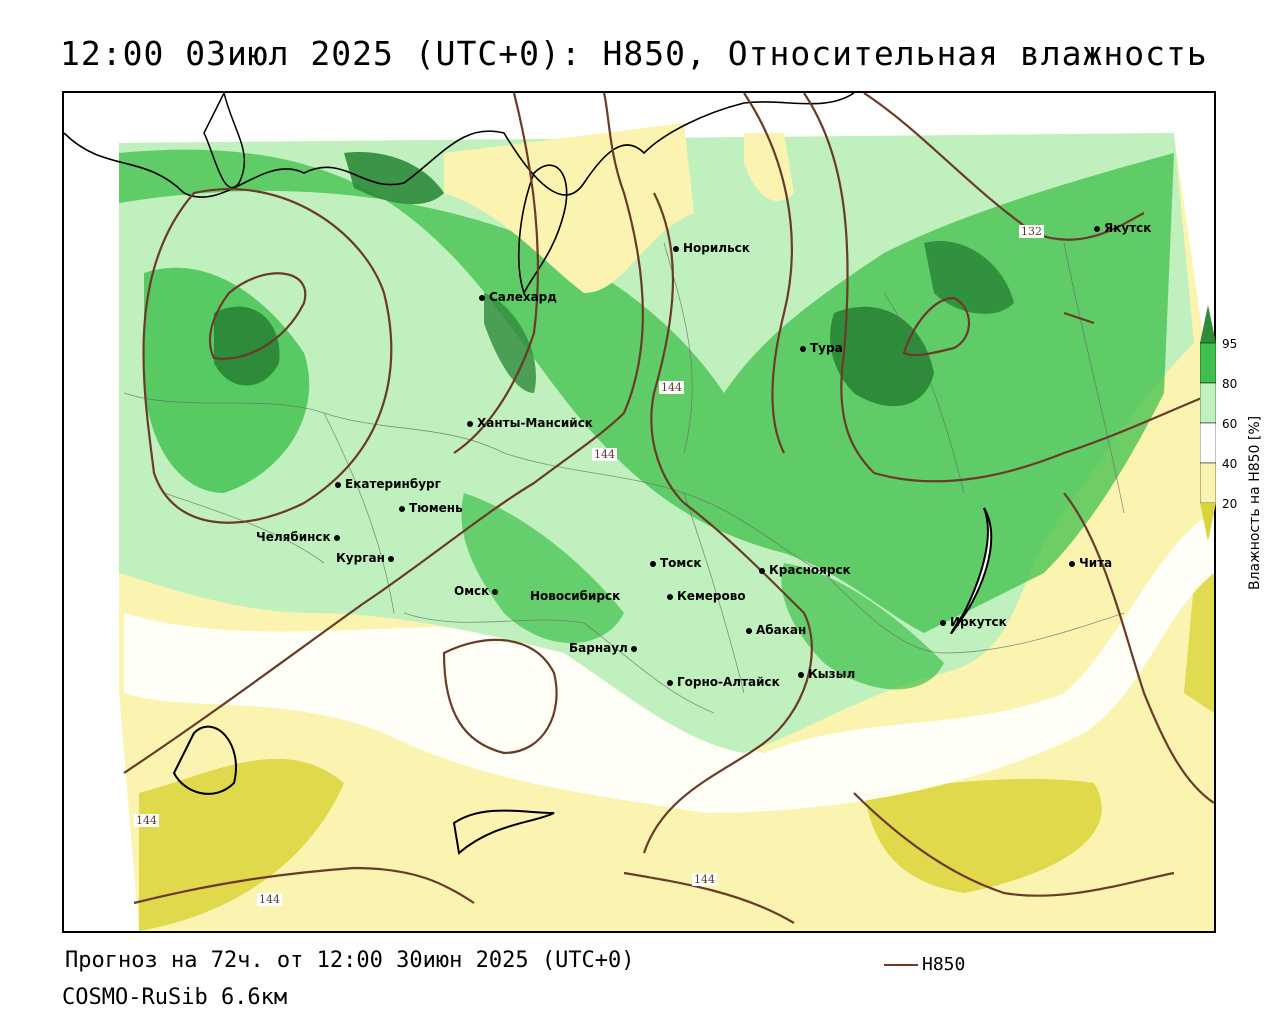 Image resolution: width=1280 pixels, height=1024 pixels. Describe the element at coordinates (1230, 424) in the screenshot. I see `colorbar-tick: 60` at that location.